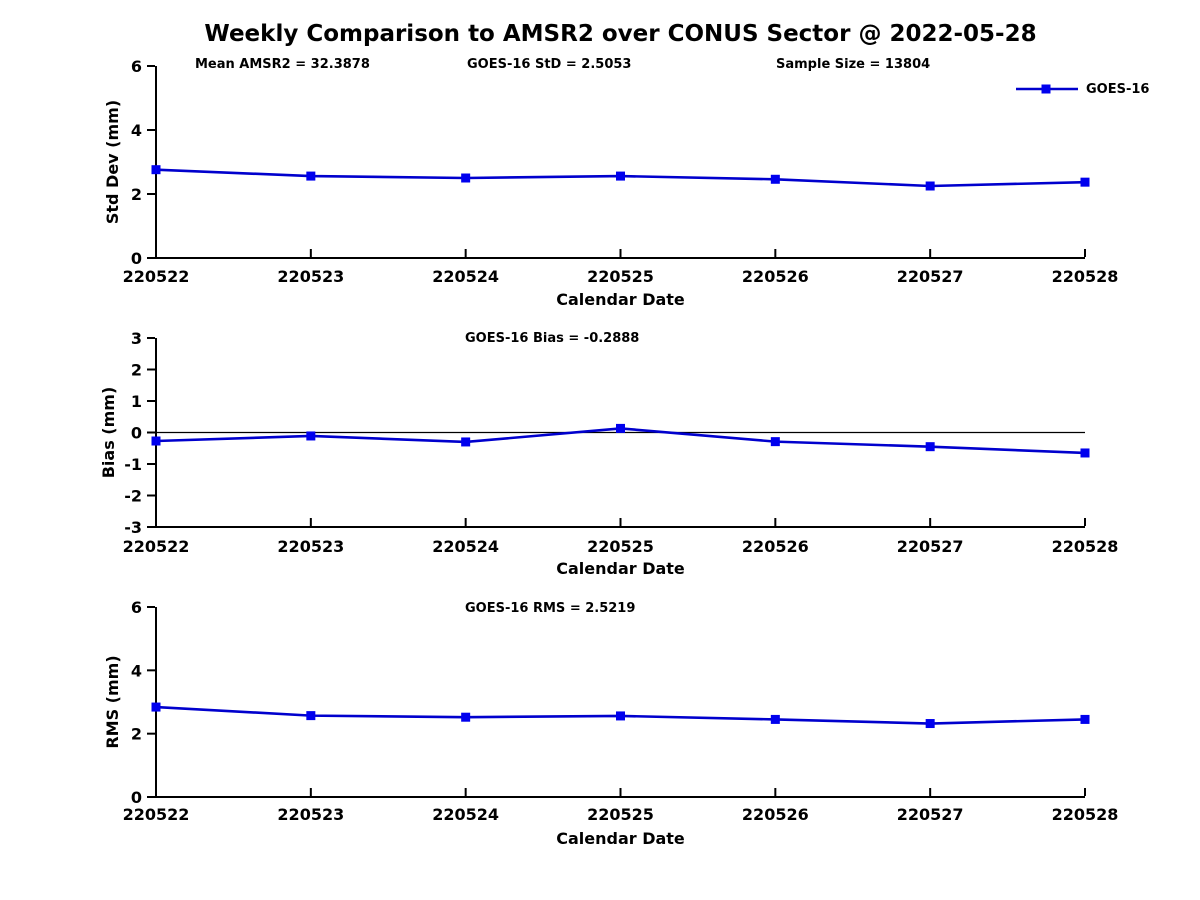 The width and height of the screenshot is (1200, 900). What do you see at coordinates (136, 401) in the screenshot?
I see `y-tick-label: 1` at bounding box center [136, 401].